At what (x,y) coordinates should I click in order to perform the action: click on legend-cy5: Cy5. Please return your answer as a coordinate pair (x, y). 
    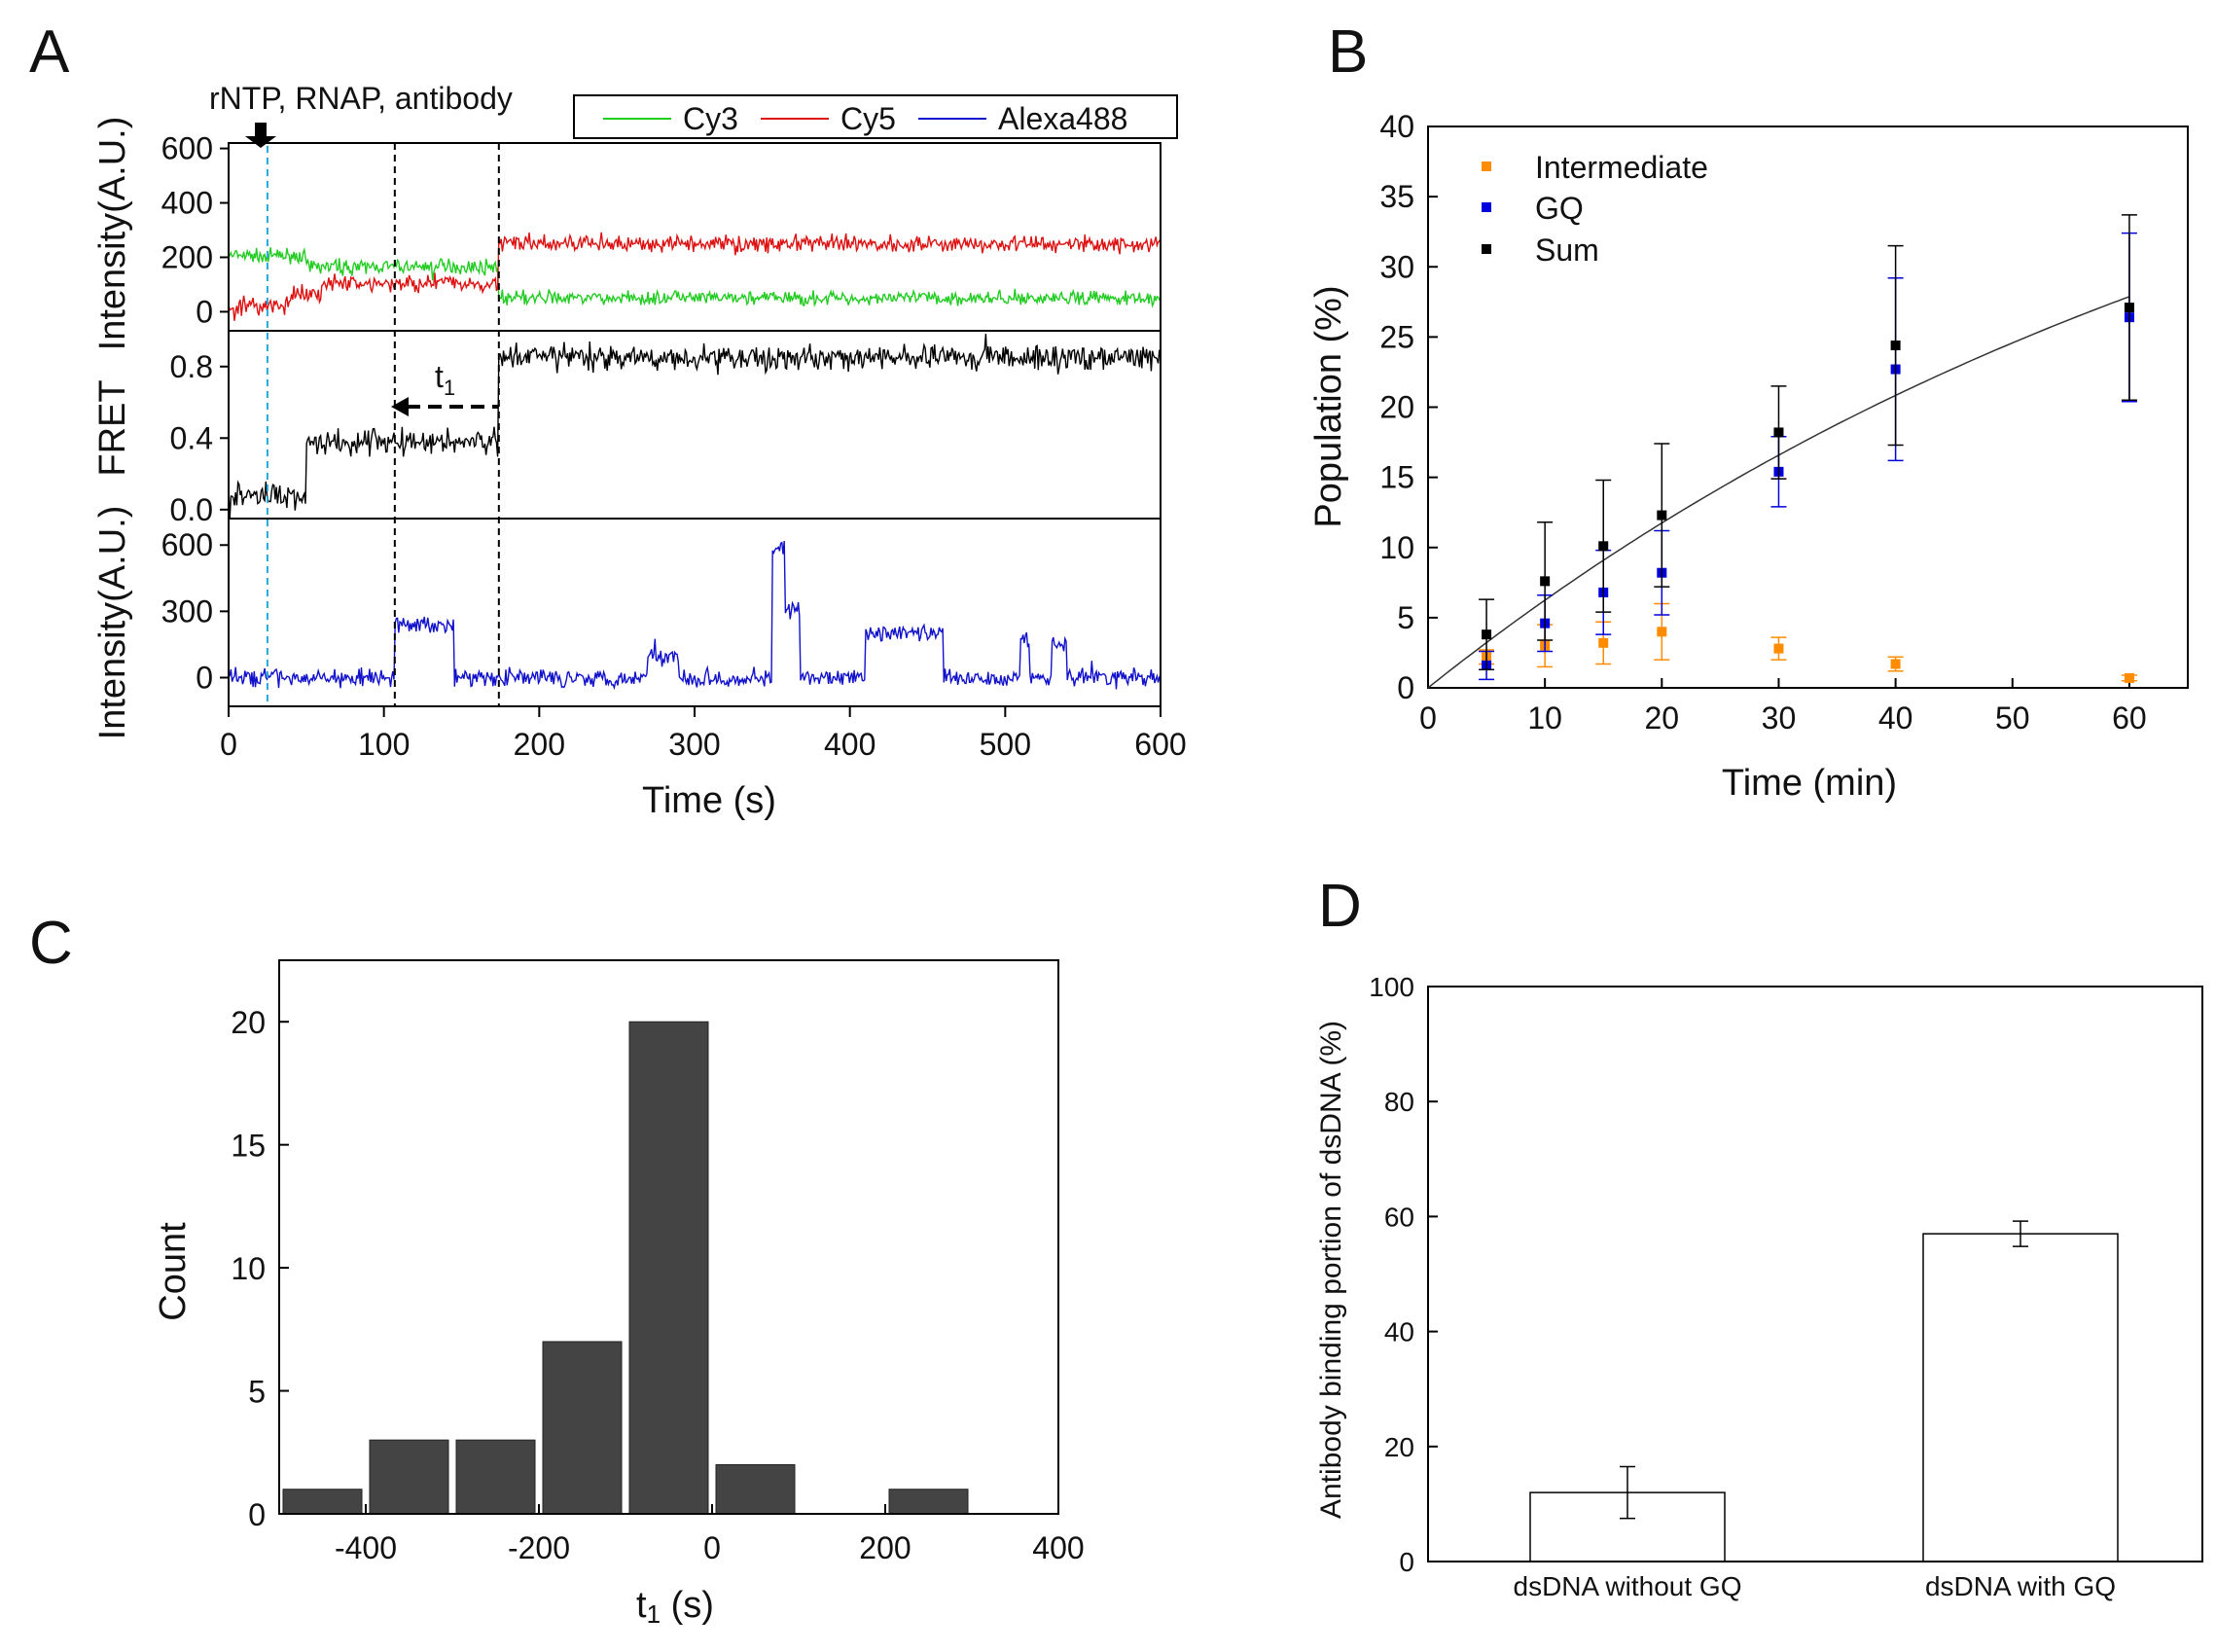
    Looking at the image, I should click on (868, 118).